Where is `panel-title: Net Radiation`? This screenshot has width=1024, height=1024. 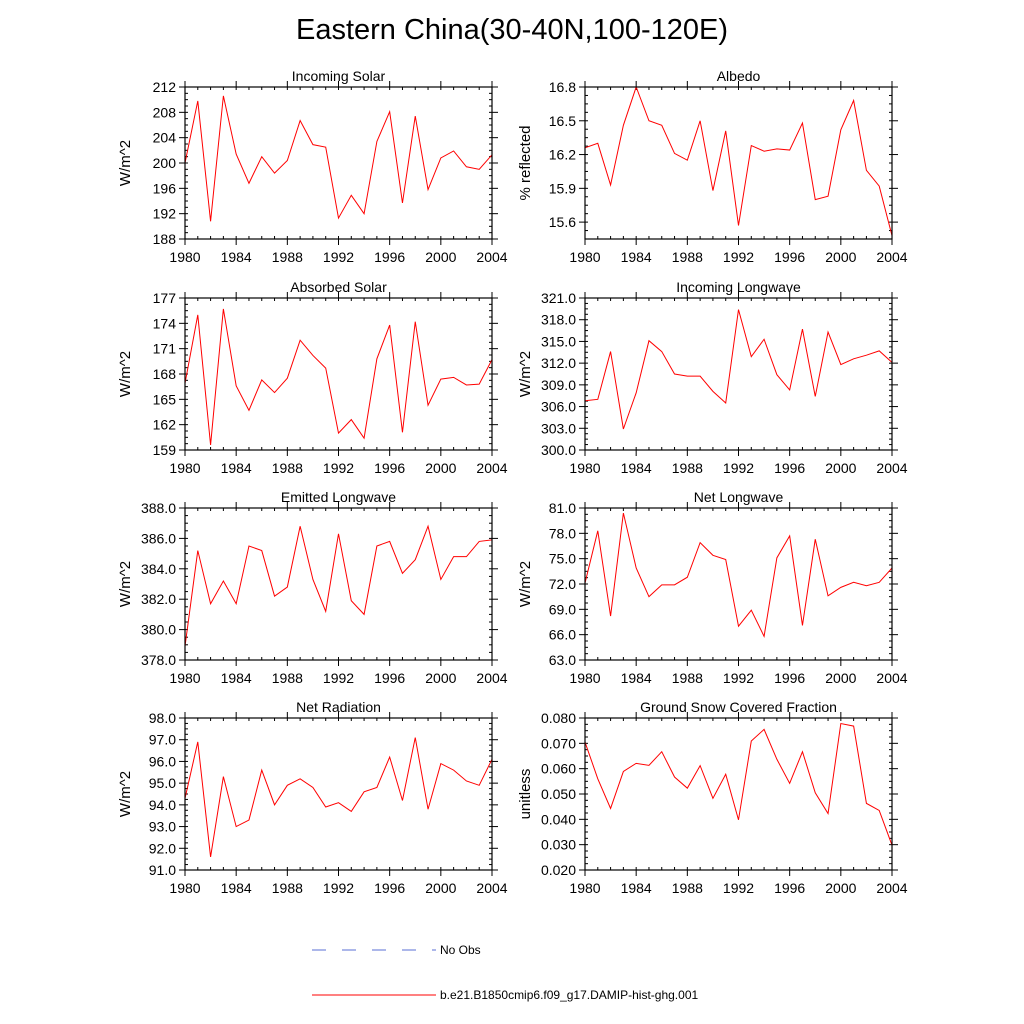
panel-title: Net Radiation is located at coordinates (338, 707).